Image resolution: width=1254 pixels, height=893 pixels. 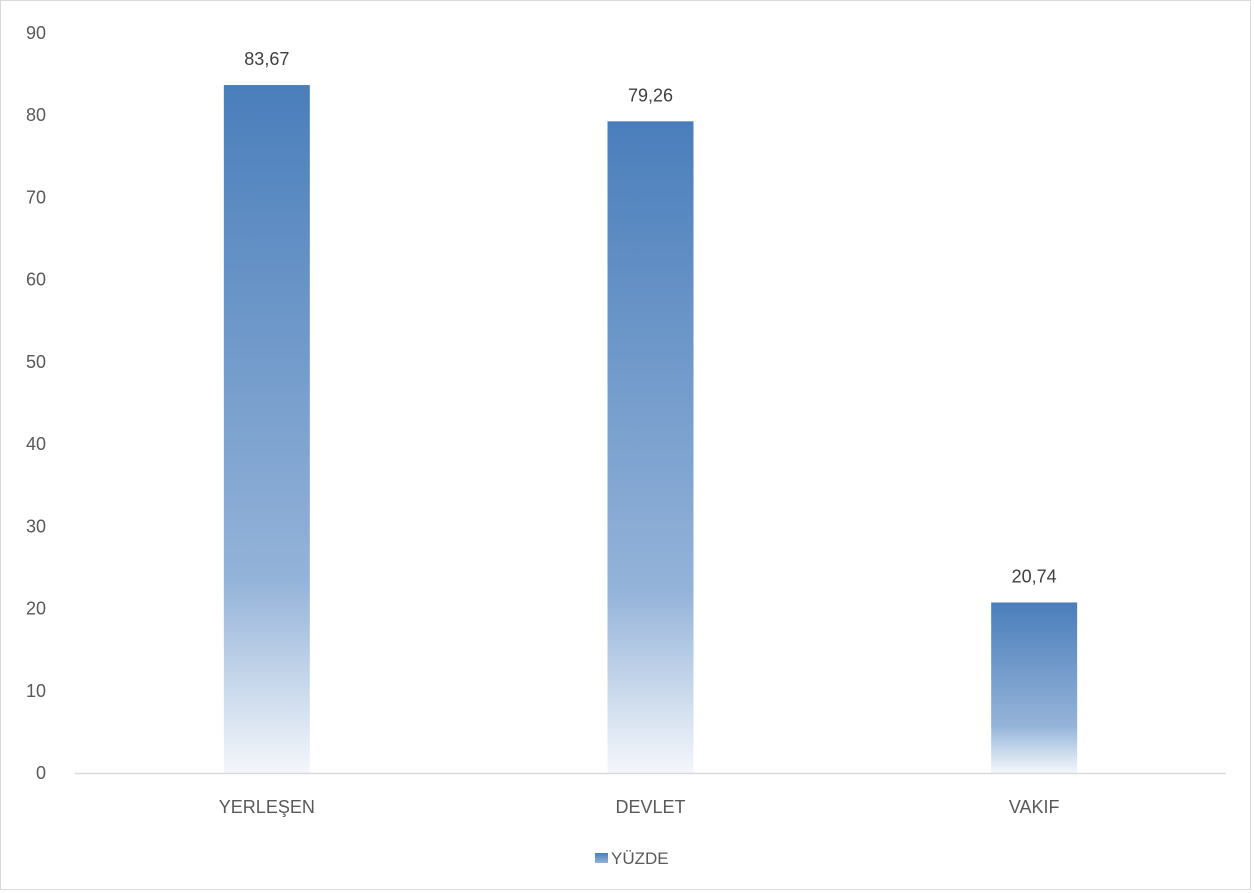 What do you see at coordinates (36, 362) in the screenshot?
I see `y-tick-label: 50` at bounding box center [36, 362].